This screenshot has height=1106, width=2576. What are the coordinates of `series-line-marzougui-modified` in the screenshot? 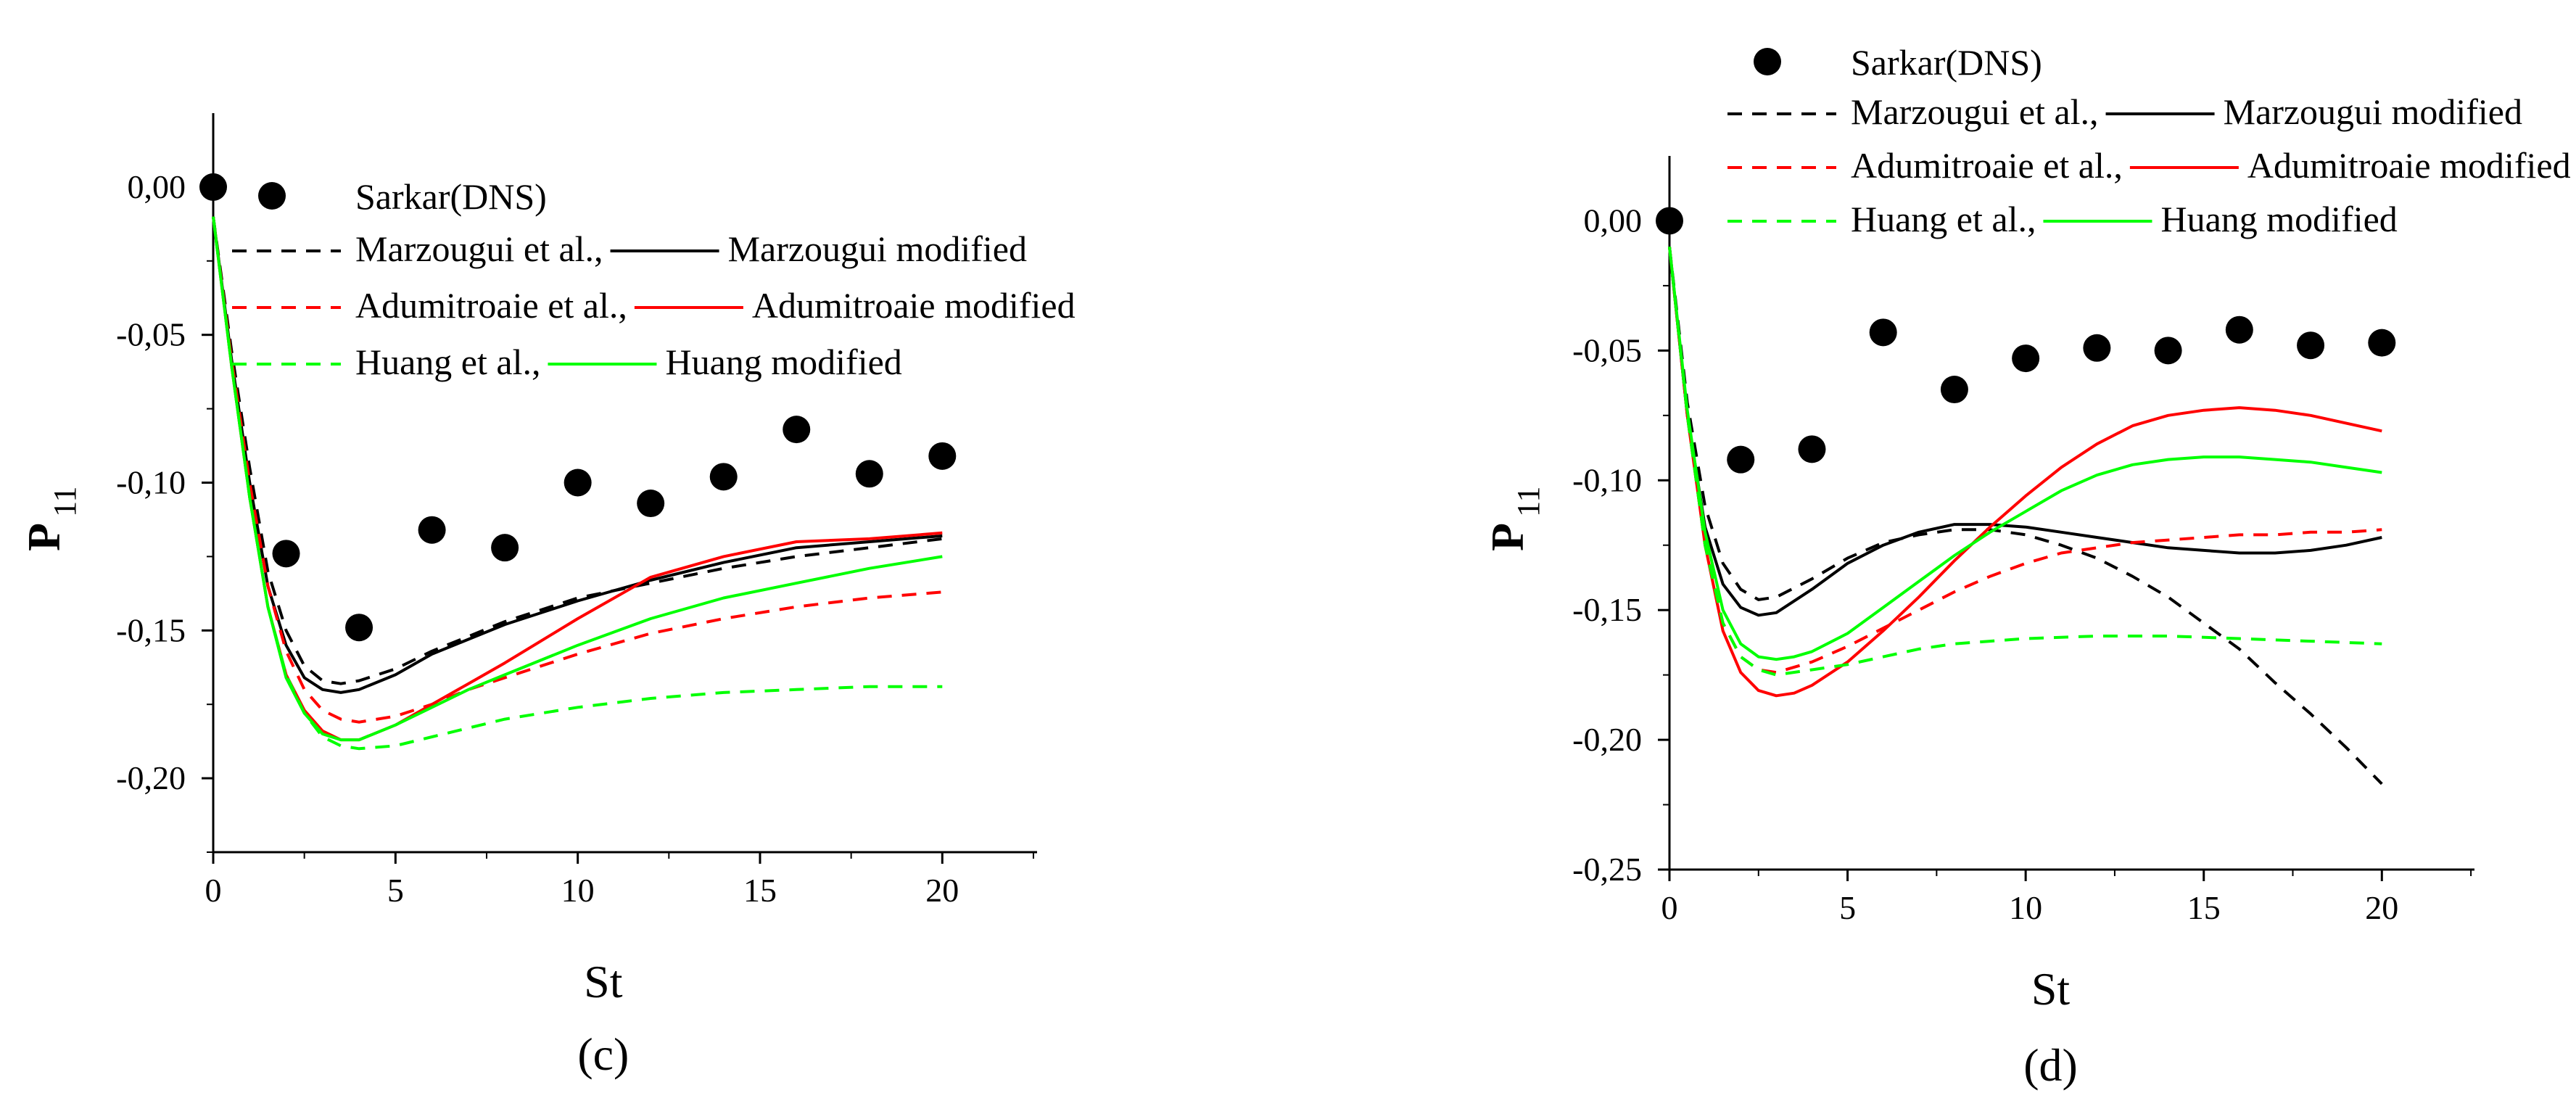 It's located at (2025, 431).